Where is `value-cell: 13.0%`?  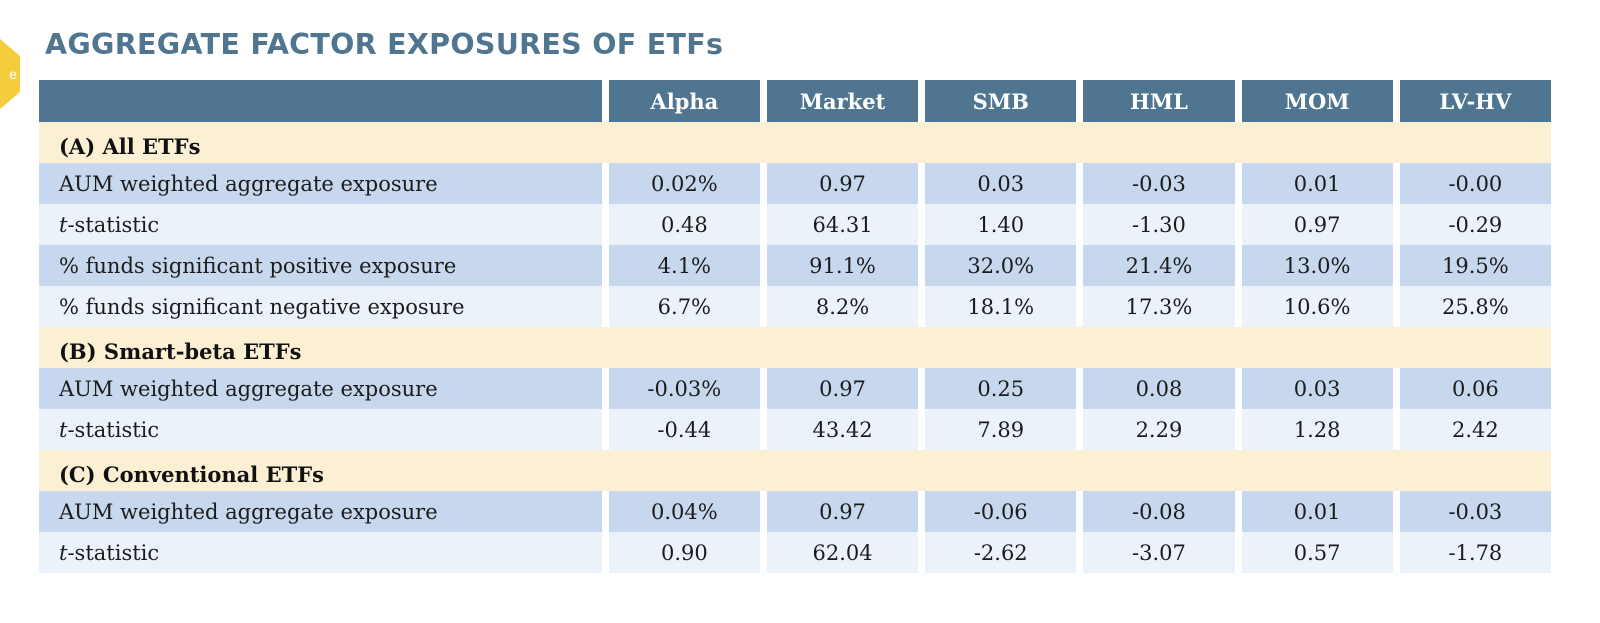 value-cell: 13.0% is located at coordinates (1313, 265).